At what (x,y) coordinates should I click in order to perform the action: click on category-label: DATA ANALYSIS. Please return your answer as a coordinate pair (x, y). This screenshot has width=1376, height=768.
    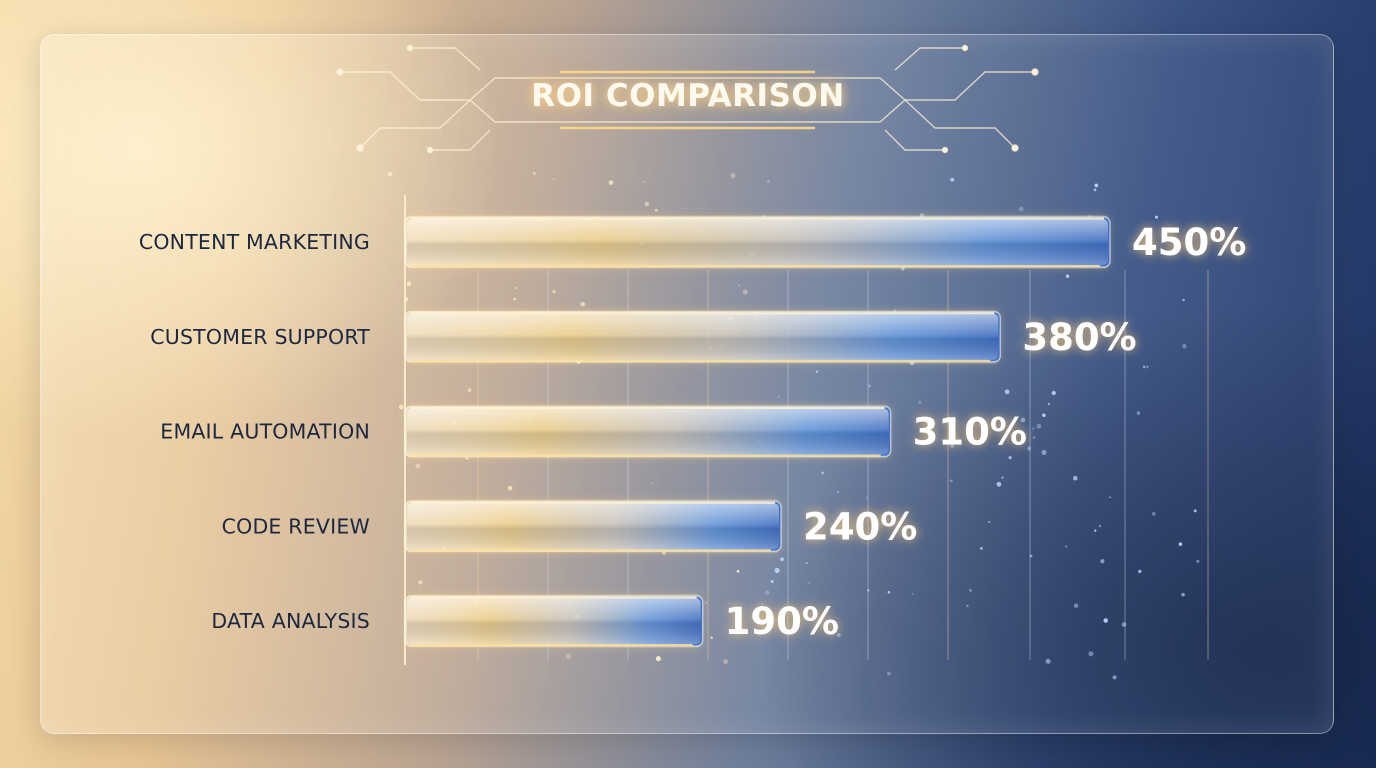
    Looking at the image, I should click on (290, 621).